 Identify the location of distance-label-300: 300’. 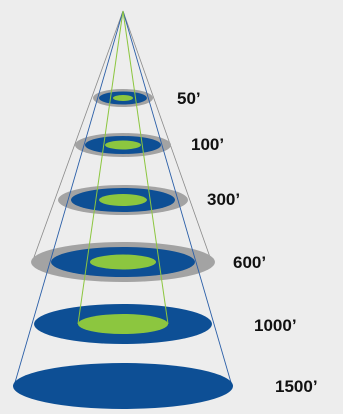
(223, 199).